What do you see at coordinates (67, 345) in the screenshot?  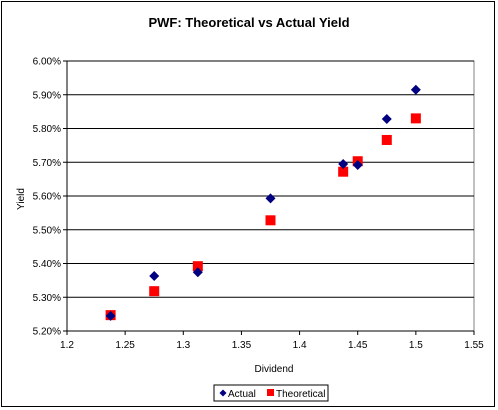 I see `x-tick-label: 1.2` at bounding box center [67, 345].